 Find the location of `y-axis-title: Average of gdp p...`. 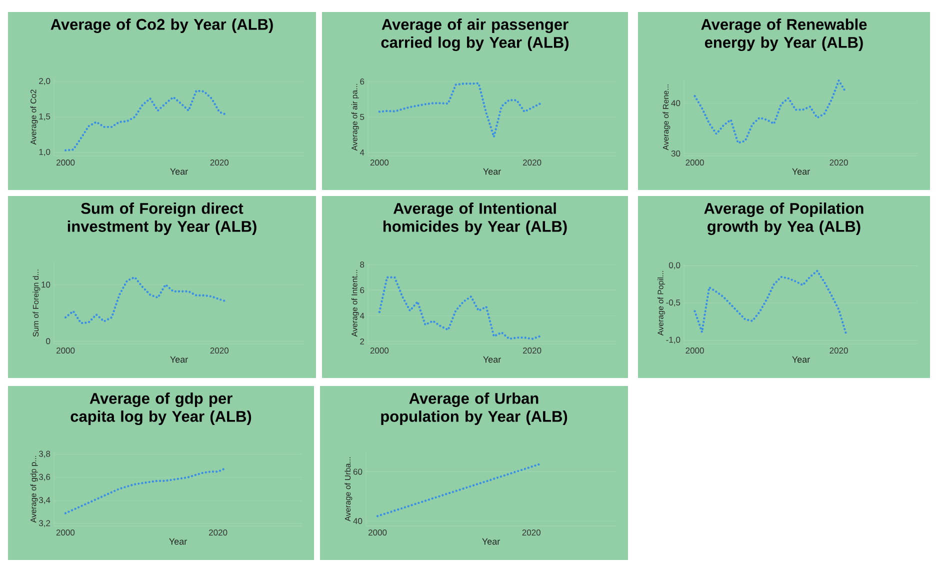

y-axis-title: Average of gdp p... is located at coordinates (34, 489).